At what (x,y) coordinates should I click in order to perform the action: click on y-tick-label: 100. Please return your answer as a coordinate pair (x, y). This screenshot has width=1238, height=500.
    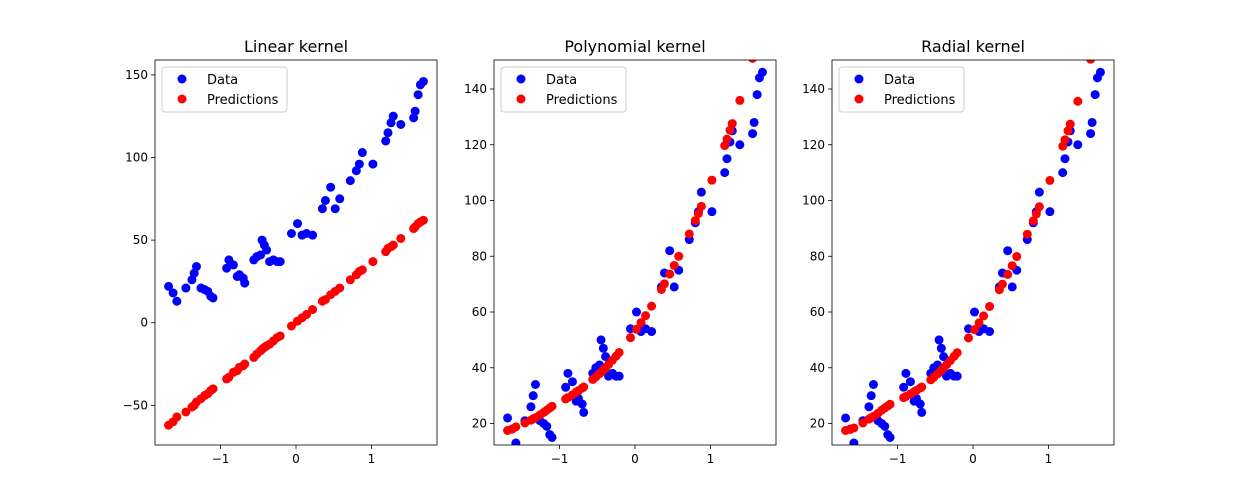
    Looking at the image, I should click on (136, 157).